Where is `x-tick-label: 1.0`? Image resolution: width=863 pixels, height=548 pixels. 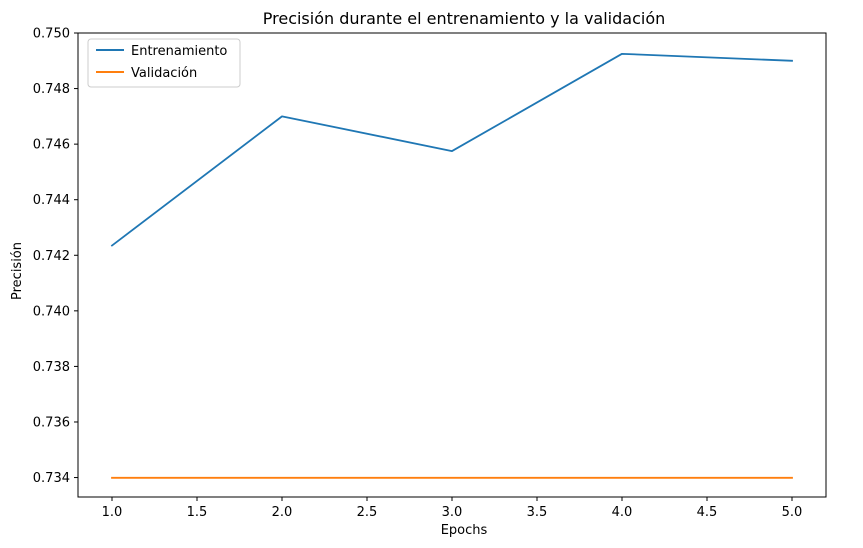 x-tick-label: 1.0 is located at coordinates (112, 512).